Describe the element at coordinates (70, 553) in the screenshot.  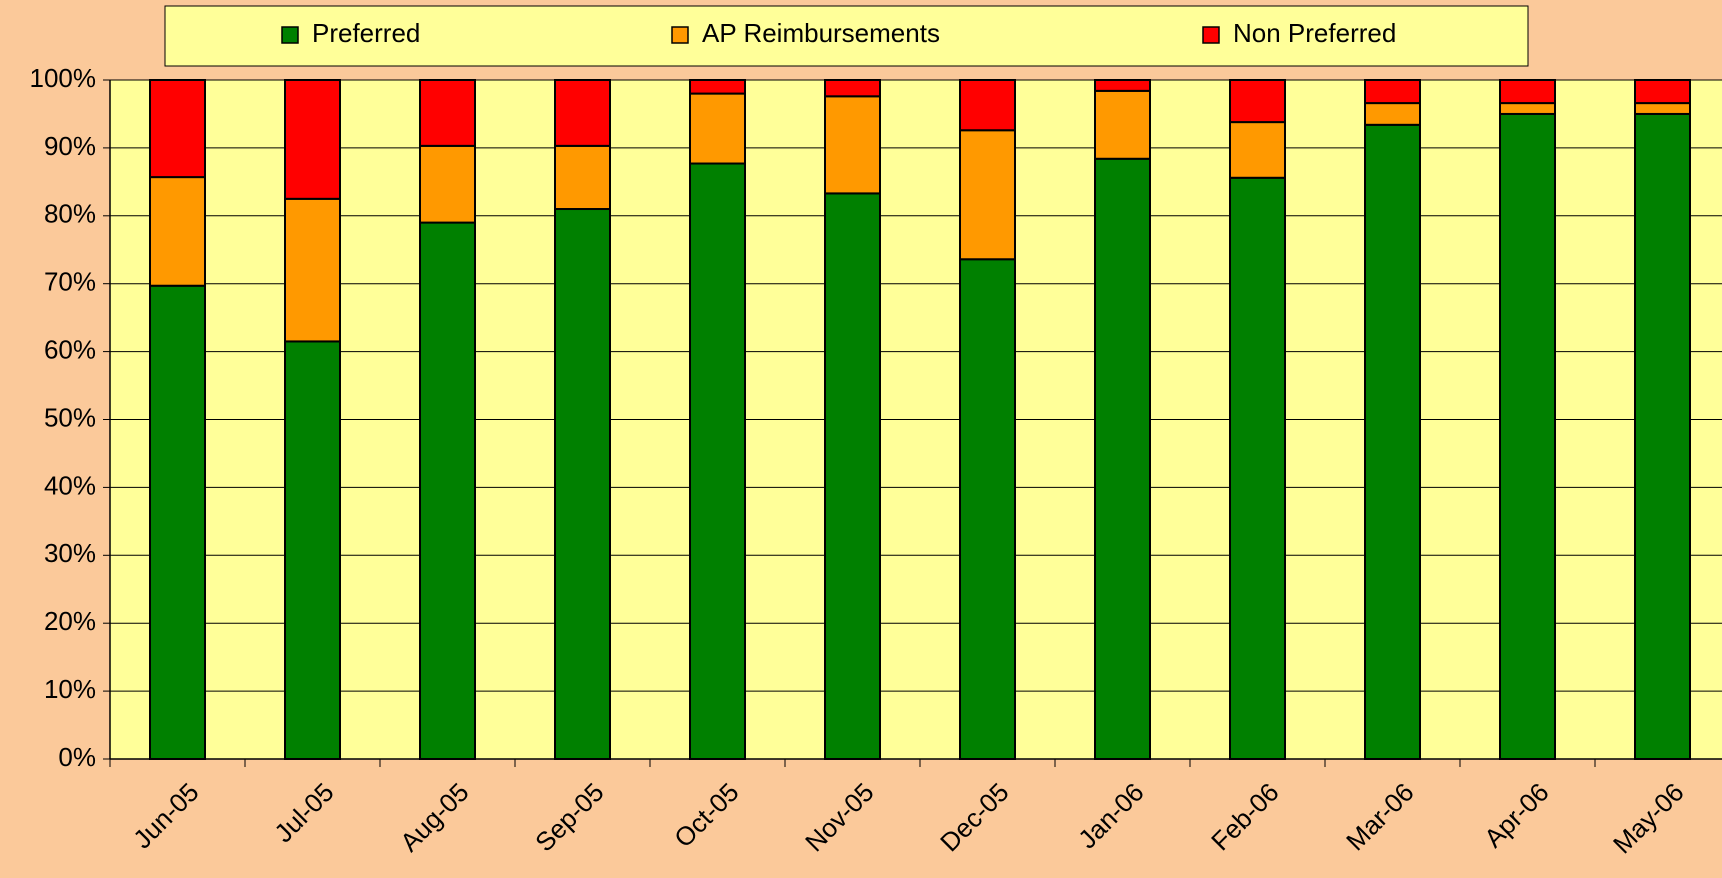
I see `y-tick-label: 30%` at that location.